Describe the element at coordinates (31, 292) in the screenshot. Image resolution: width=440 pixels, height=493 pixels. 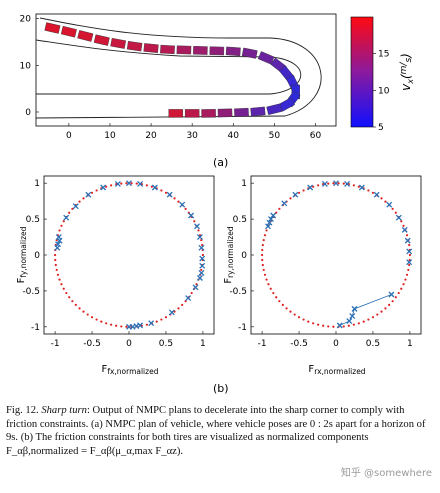
I see `y-tick-label: -0.5` at that location.